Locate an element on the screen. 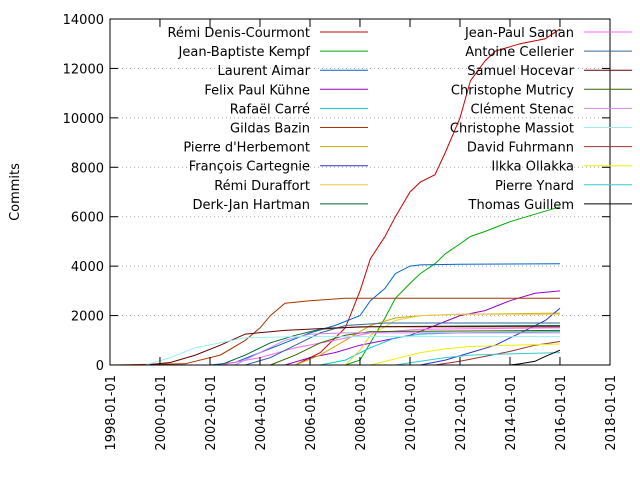 The width and height of the screenshot is (640, 480). y-tick-label: 12000 is located at coordinates (83, 69).